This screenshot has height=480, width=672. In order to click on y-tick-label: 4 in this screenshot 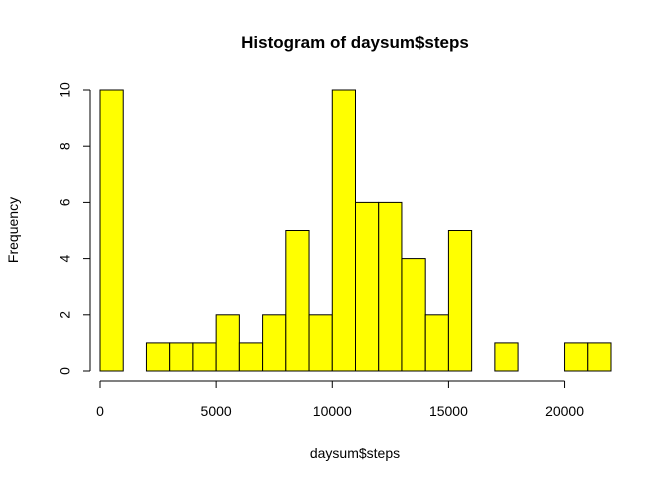, I will do `click(65, 258)`.